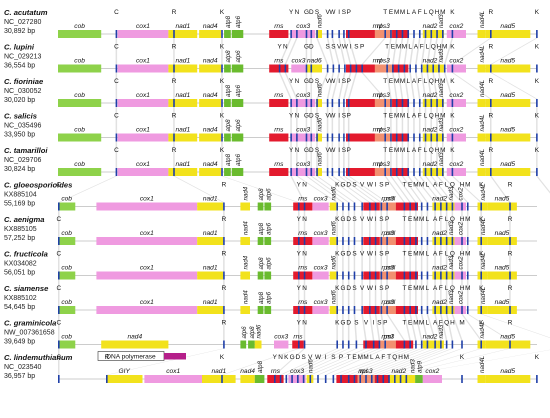 The image size is (550, 418). What do you see at coordinates (19, 204) in the screenshot?
I see `genome-size: 55,169 bp` at bounding box center [19, 204].